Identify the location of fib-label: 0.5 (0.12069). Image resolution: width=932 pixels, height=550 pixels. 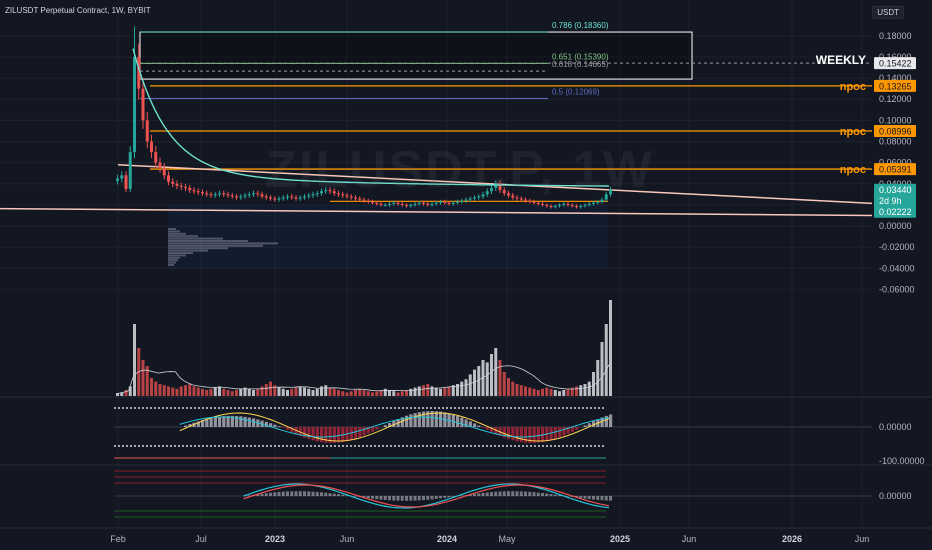
(576, 92).